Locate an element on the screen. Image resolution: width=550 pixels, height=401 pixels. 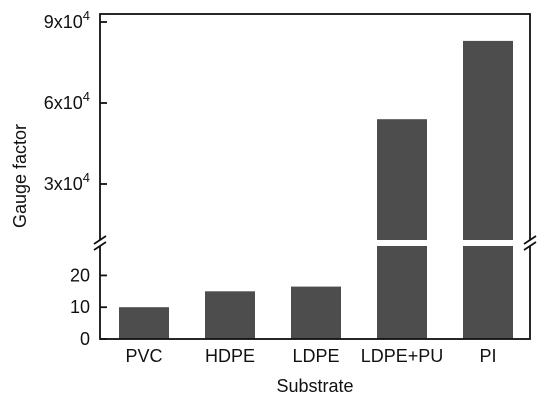
y-ticks: 0 10 20 3x10⁴ 6x10⁴ 9x10⁴ is located at coordinates (75, 178).